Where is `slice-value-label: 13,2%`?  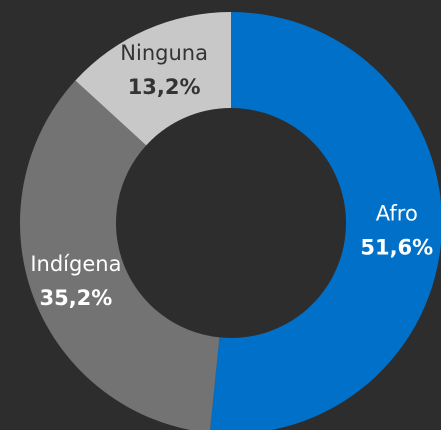 slice-value-label: 13,2% is located at coordinates (164, 87).